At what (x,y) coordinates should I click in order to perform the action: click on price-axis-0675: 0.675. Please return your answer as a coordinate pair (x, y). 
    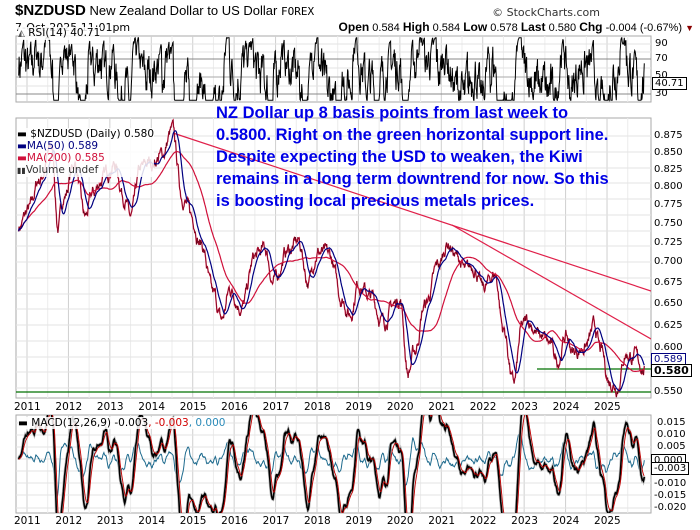
    Looking at the image, I should click on (668, 282).